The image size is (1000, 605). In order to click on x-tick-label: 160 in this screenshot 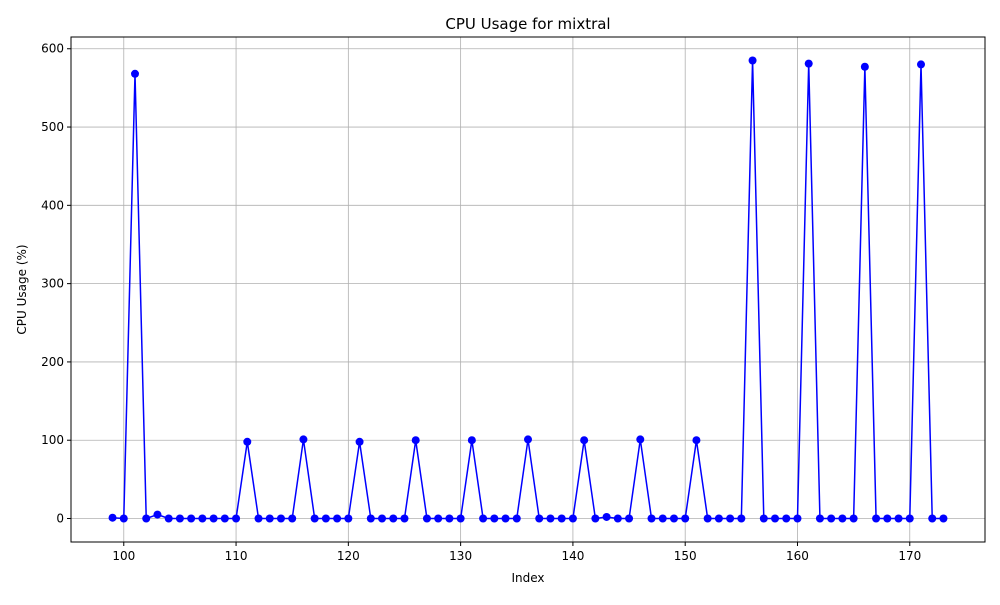, I will do `click(797, 556)`.